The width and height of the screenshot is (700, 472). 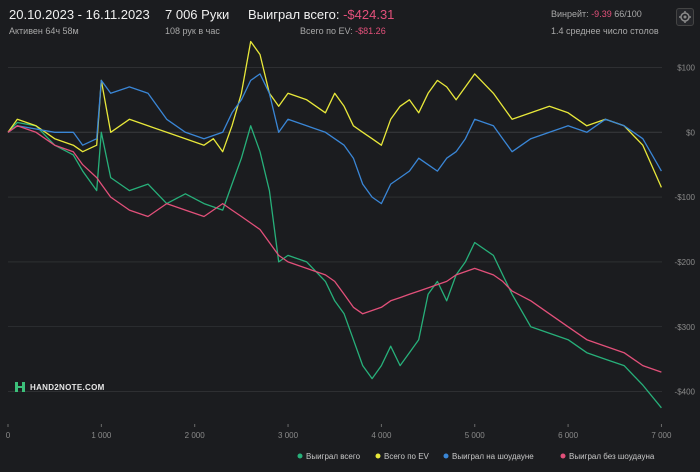 What do you see at coordinates (294, 14) in the screenshot?
I see `won-total-label: Выиграл всего:` at bounding box center [294, 14].